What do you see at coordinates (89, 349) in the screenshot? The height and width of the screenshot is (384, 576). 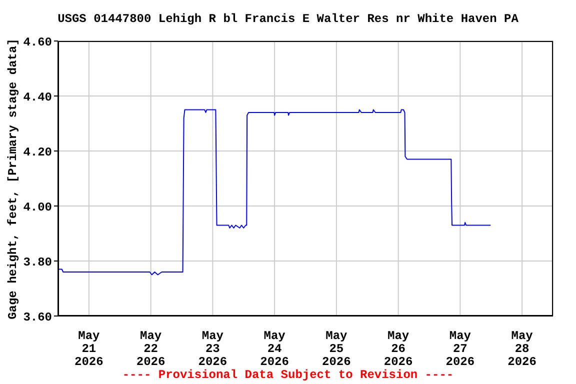 I see `x-tick-label: May 21 2026` at bounding box center [89, 349].